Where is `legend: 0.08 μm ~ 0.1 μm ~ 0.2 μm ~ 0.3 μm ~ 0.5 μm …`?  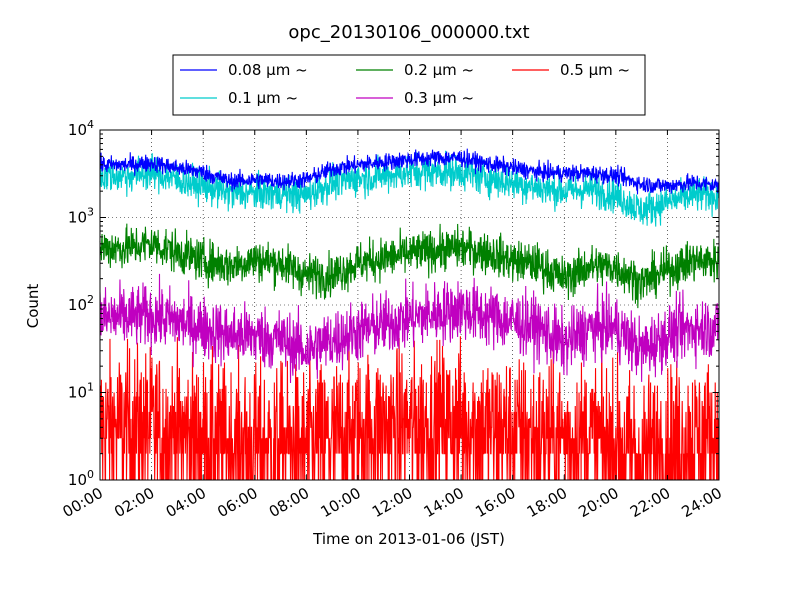
legend: 0.08 μm ~ 0.1 μm ~ 0.2 μm ~ 0.3 μm ~ 0.5 μm … is located at coordinates (409, 85).